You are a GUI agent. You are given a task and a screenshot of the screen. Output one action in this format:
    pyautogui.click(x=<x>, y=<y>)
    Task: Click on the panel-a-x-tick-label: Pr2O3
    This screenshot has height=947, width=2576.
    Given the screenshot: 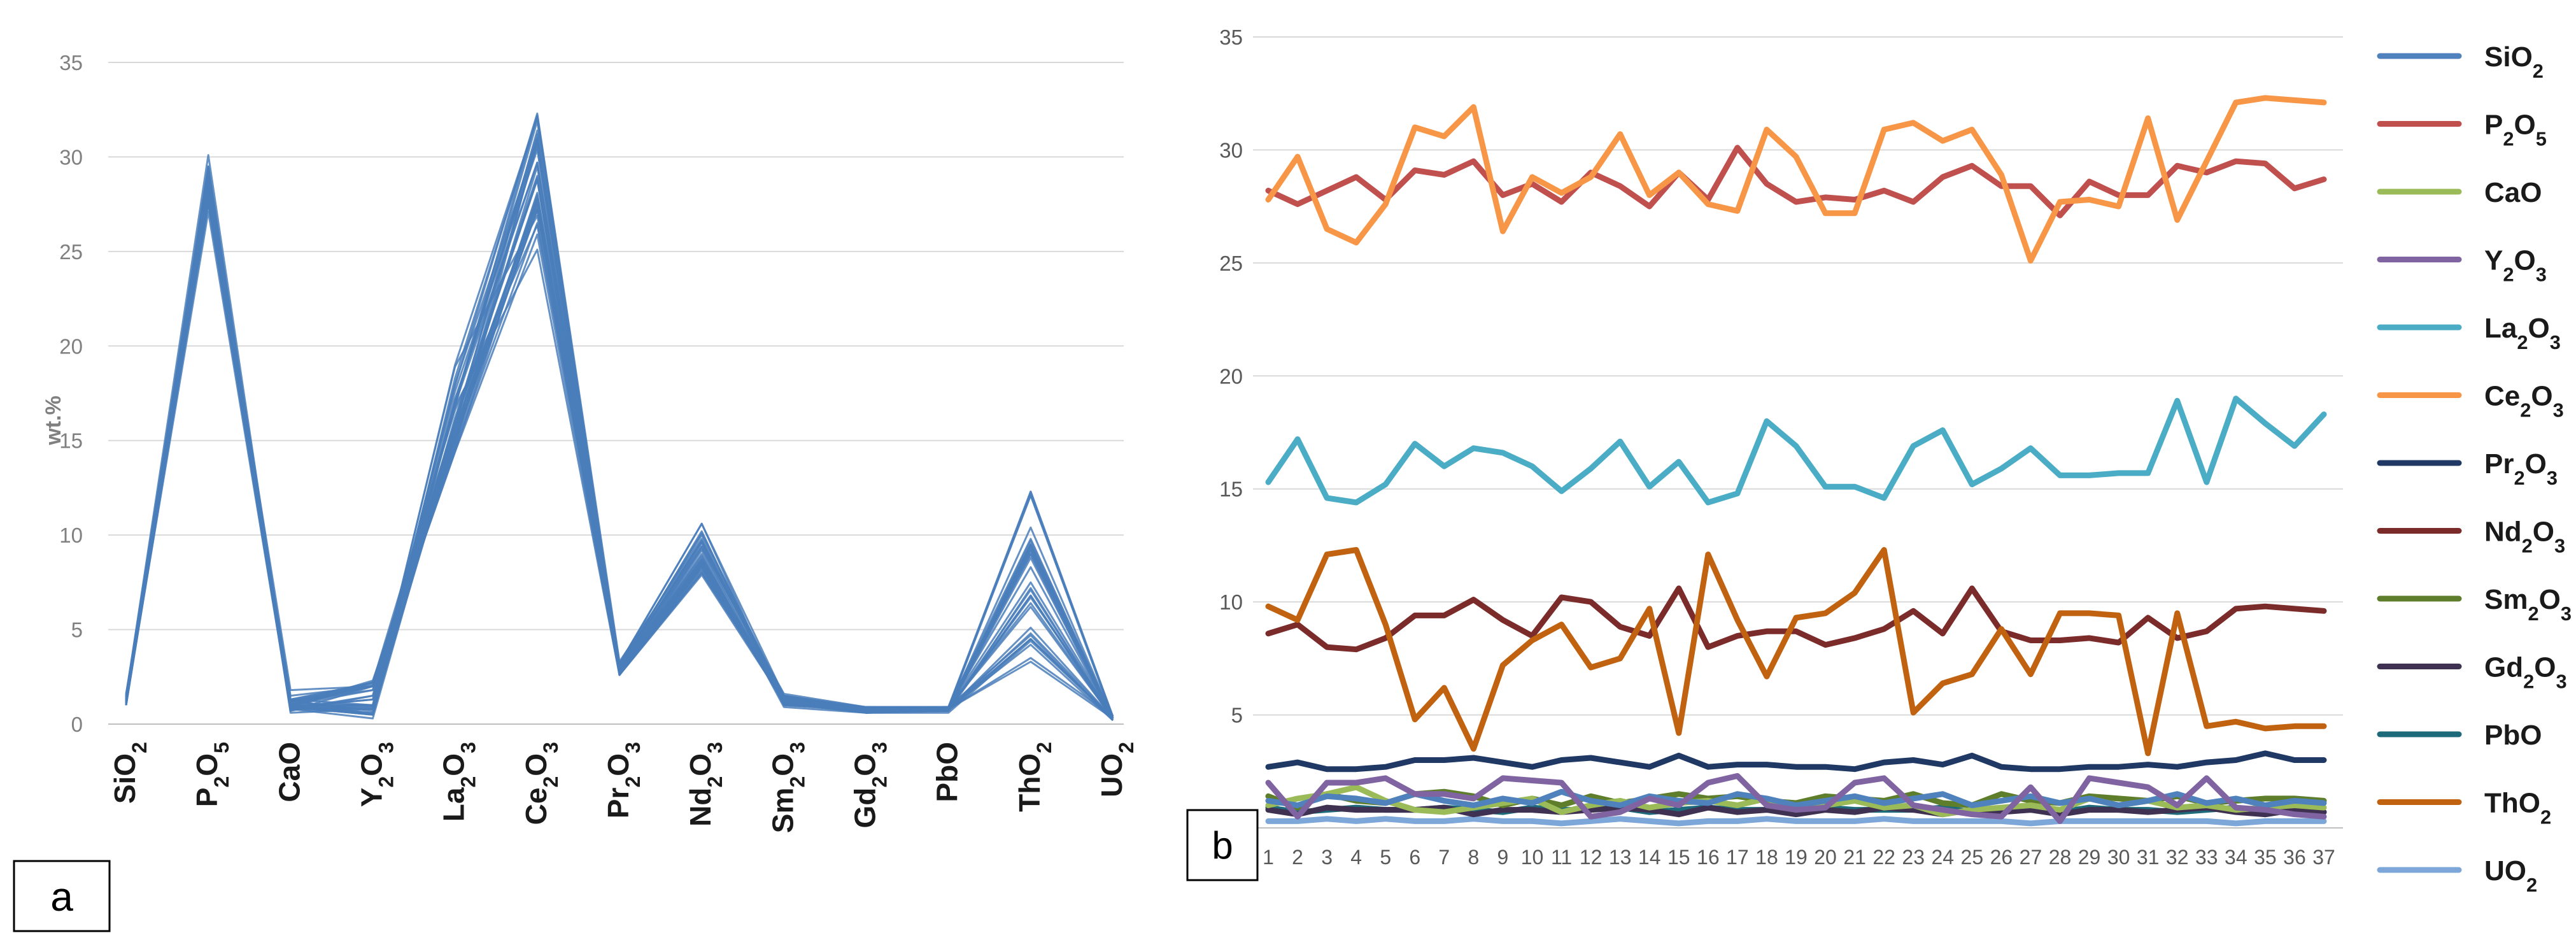 What is the action you would take?
    pyautogui.click(x=623, y=780)
    